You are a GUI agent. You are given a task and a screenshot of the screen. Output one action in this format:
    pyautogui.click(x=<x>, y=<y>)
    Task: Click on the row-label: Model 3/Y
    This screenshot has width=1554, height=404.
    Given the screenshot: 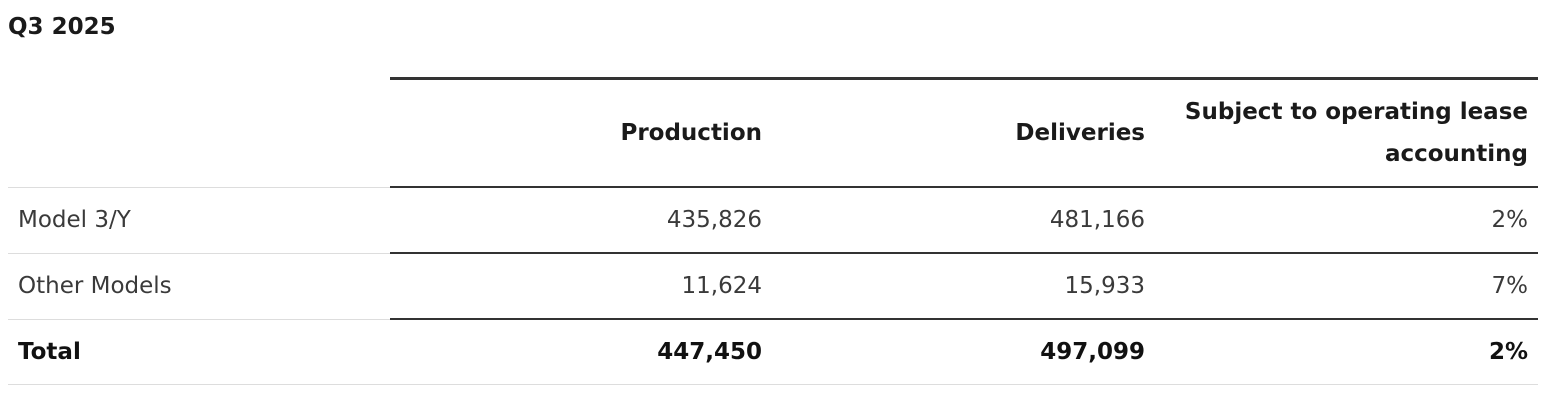 What is the action you would take?
    pyautogui.click(x=199, y=220)
    